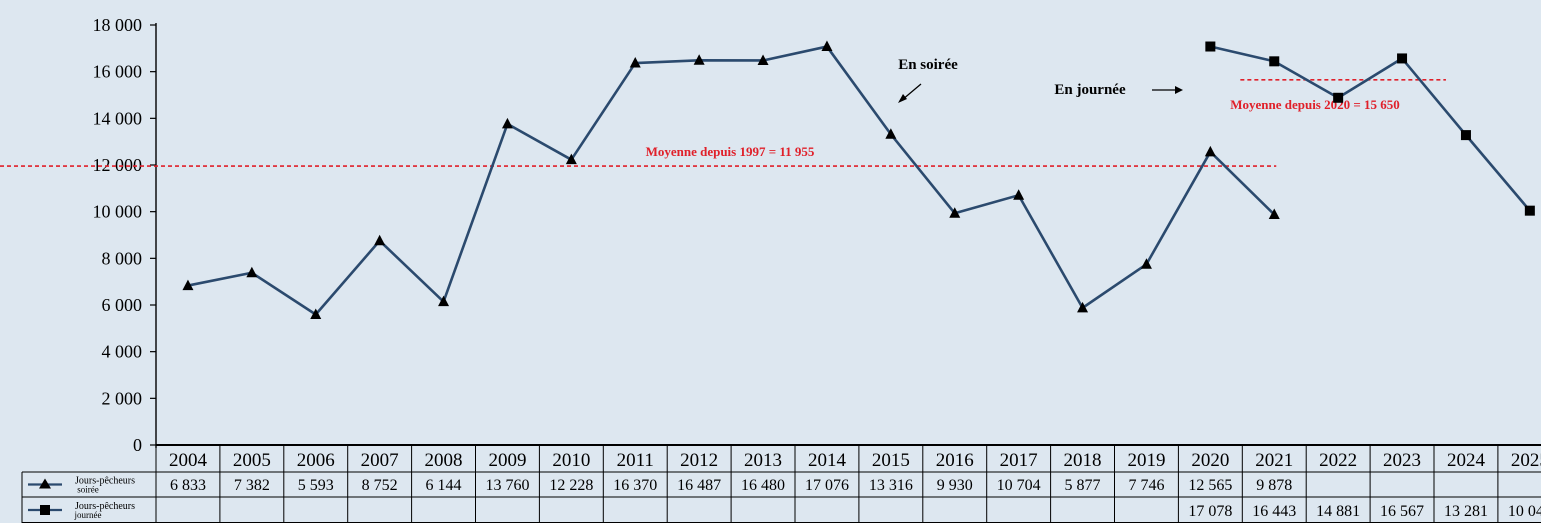 The image size is (1541, 523). Describe the element at coordinates (955, 212) in the screenshot. I see `data-point-0-2016` at that location.